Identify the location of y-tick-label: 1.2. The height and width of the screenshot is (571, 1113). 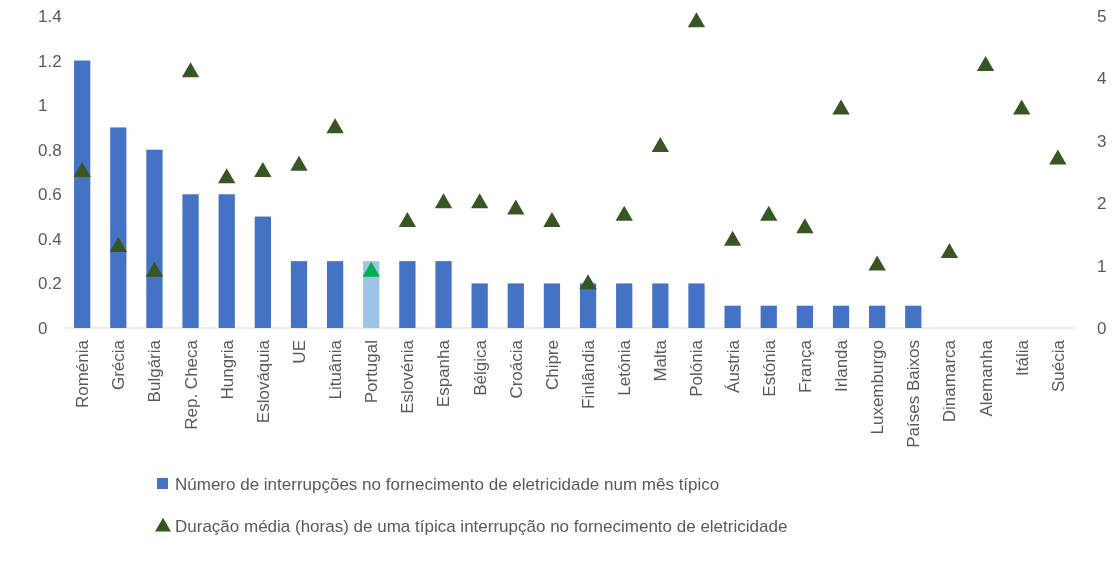
(50, 61).